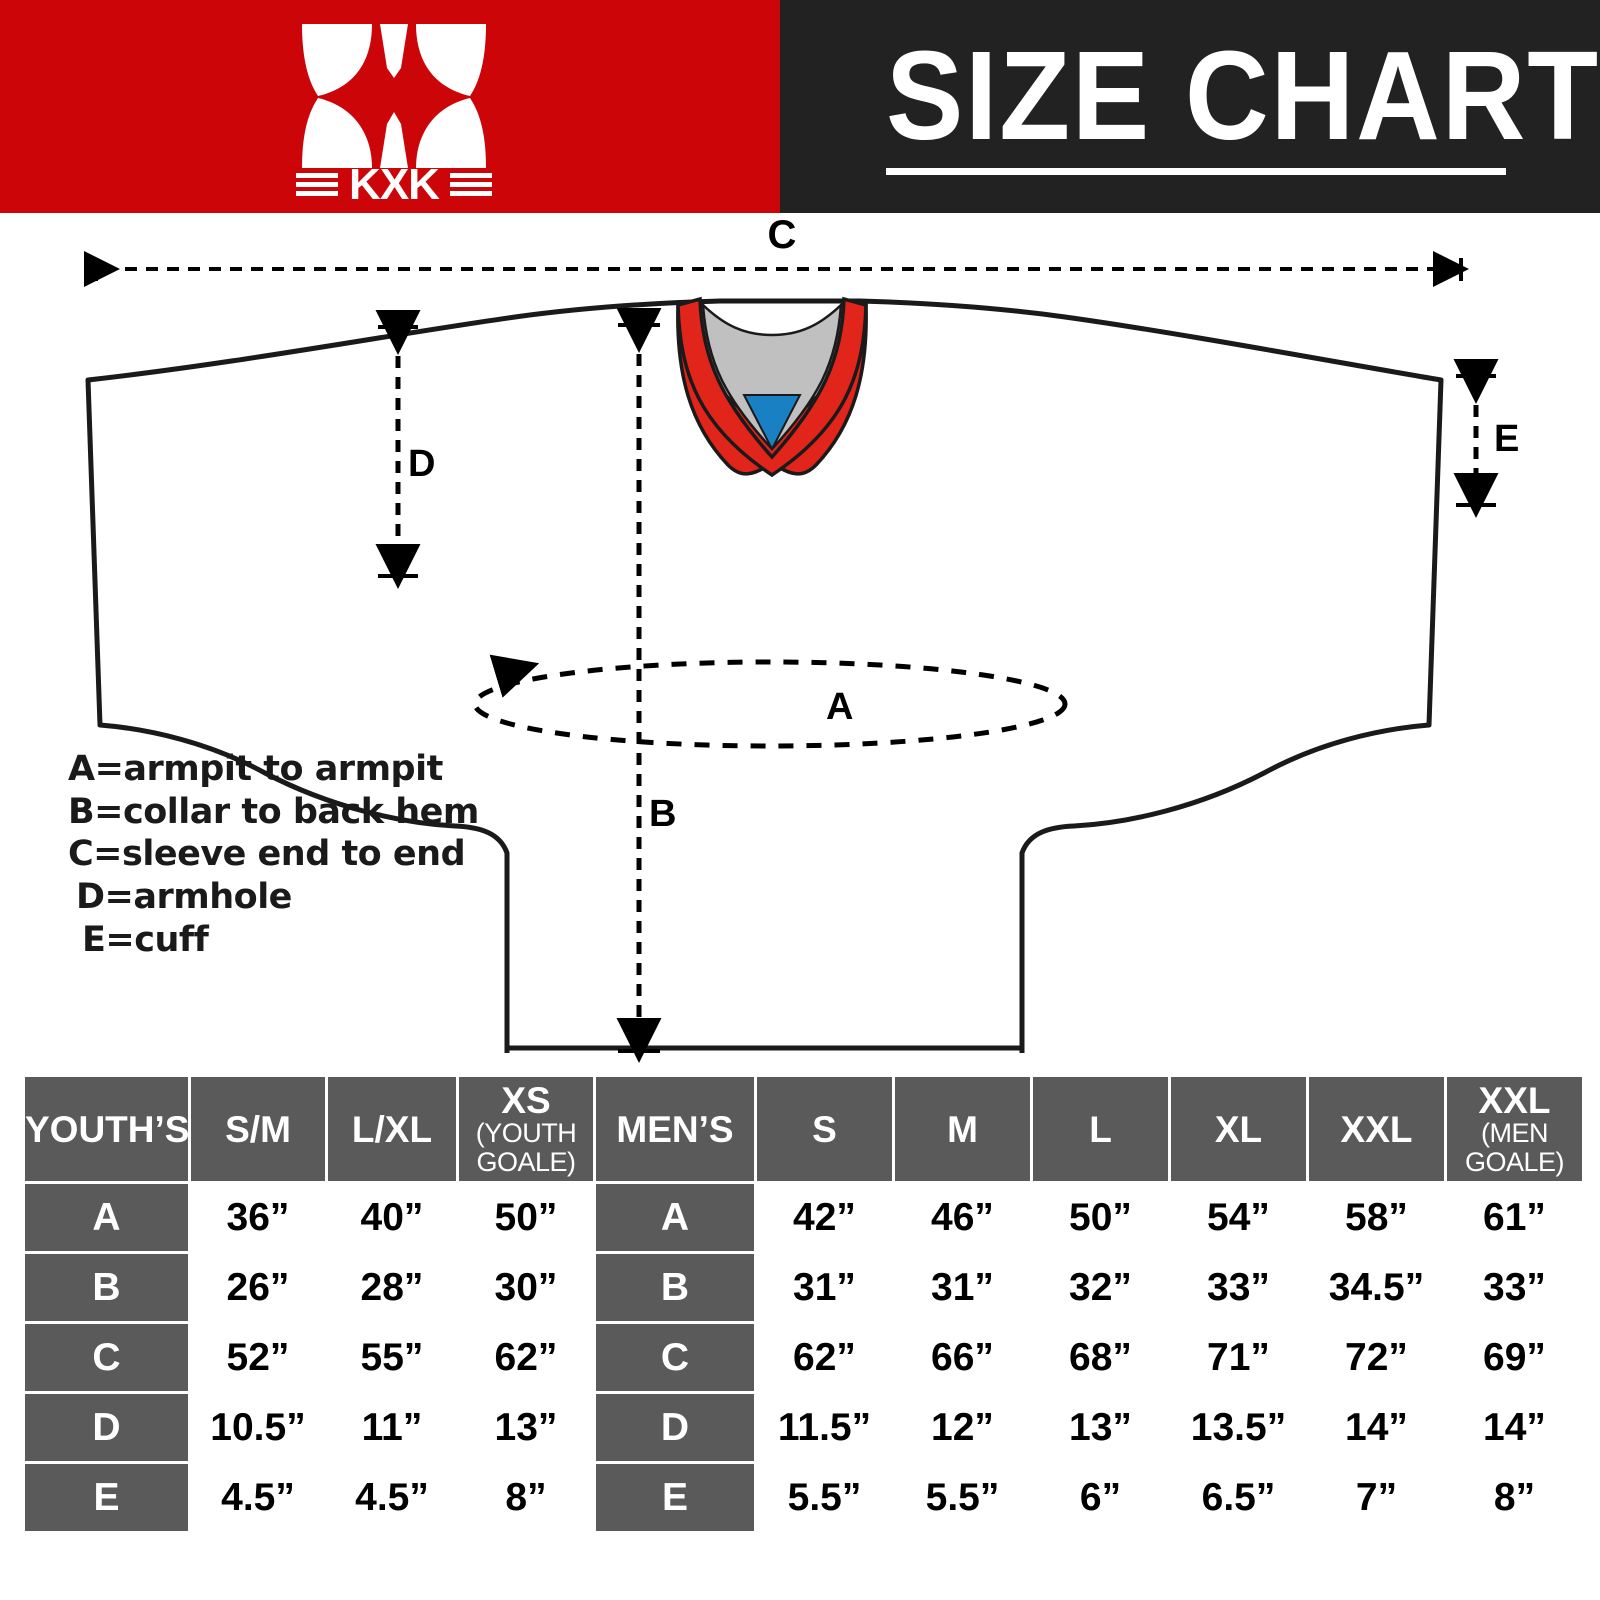 The height and width of the screenshot is (1600, 1600). Describe the element at coordinates (1100, 1497) in the screenshot. I see `cell-men-l-e: 6”` at that location.